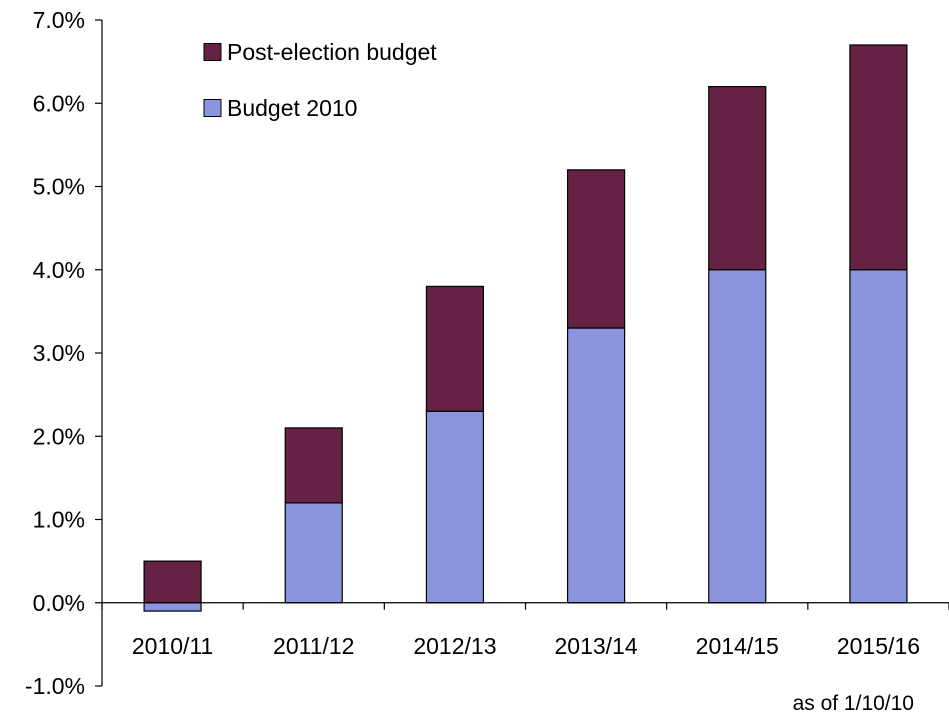 The image size is (949, 725). What do you see at coordinates (59, 353) in the screenshot?
I see `y-tick-label: 3.0%` at bounding box center [59, 353].